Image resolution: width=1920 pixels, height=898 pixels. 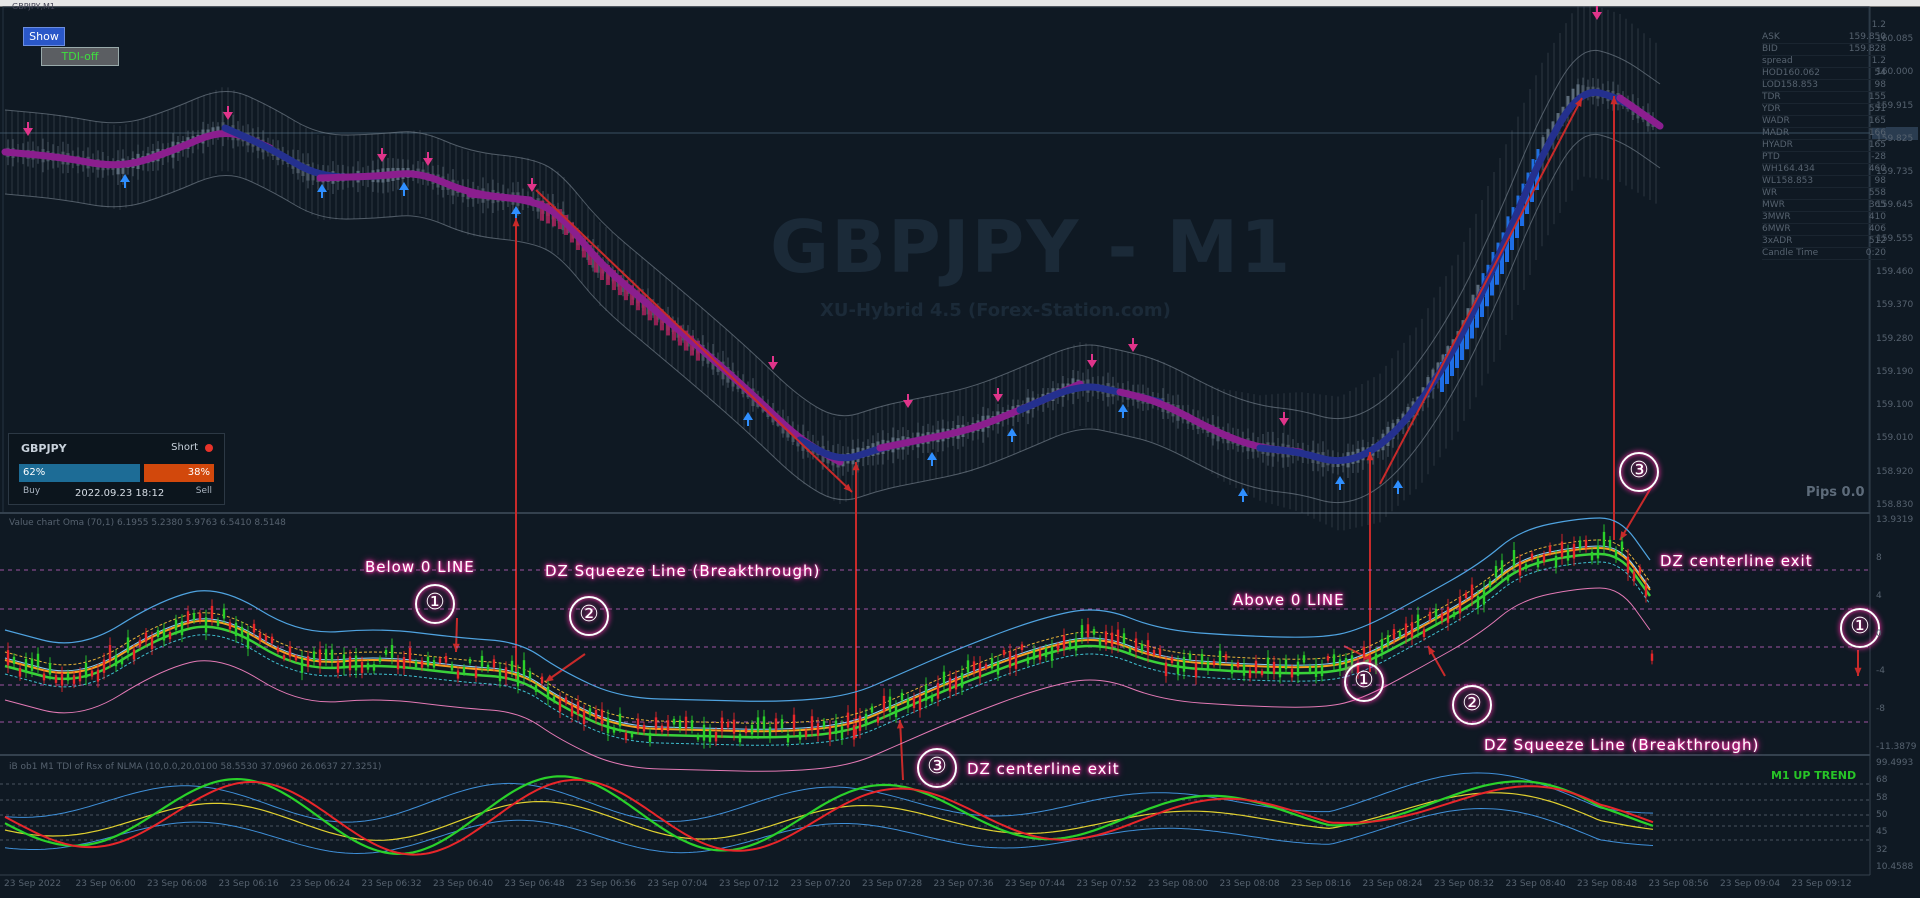 I want to click on time-axis-label: 23 Sep 06:32, so click(x=391, y=884).